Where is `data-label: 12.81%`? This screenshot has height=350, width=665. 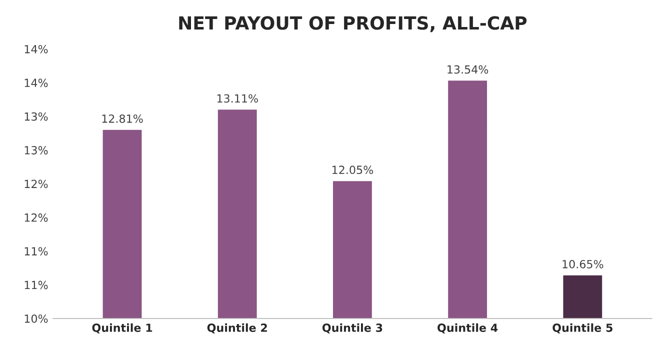
data-label: 12.81% is located at coordinates (122, 118).